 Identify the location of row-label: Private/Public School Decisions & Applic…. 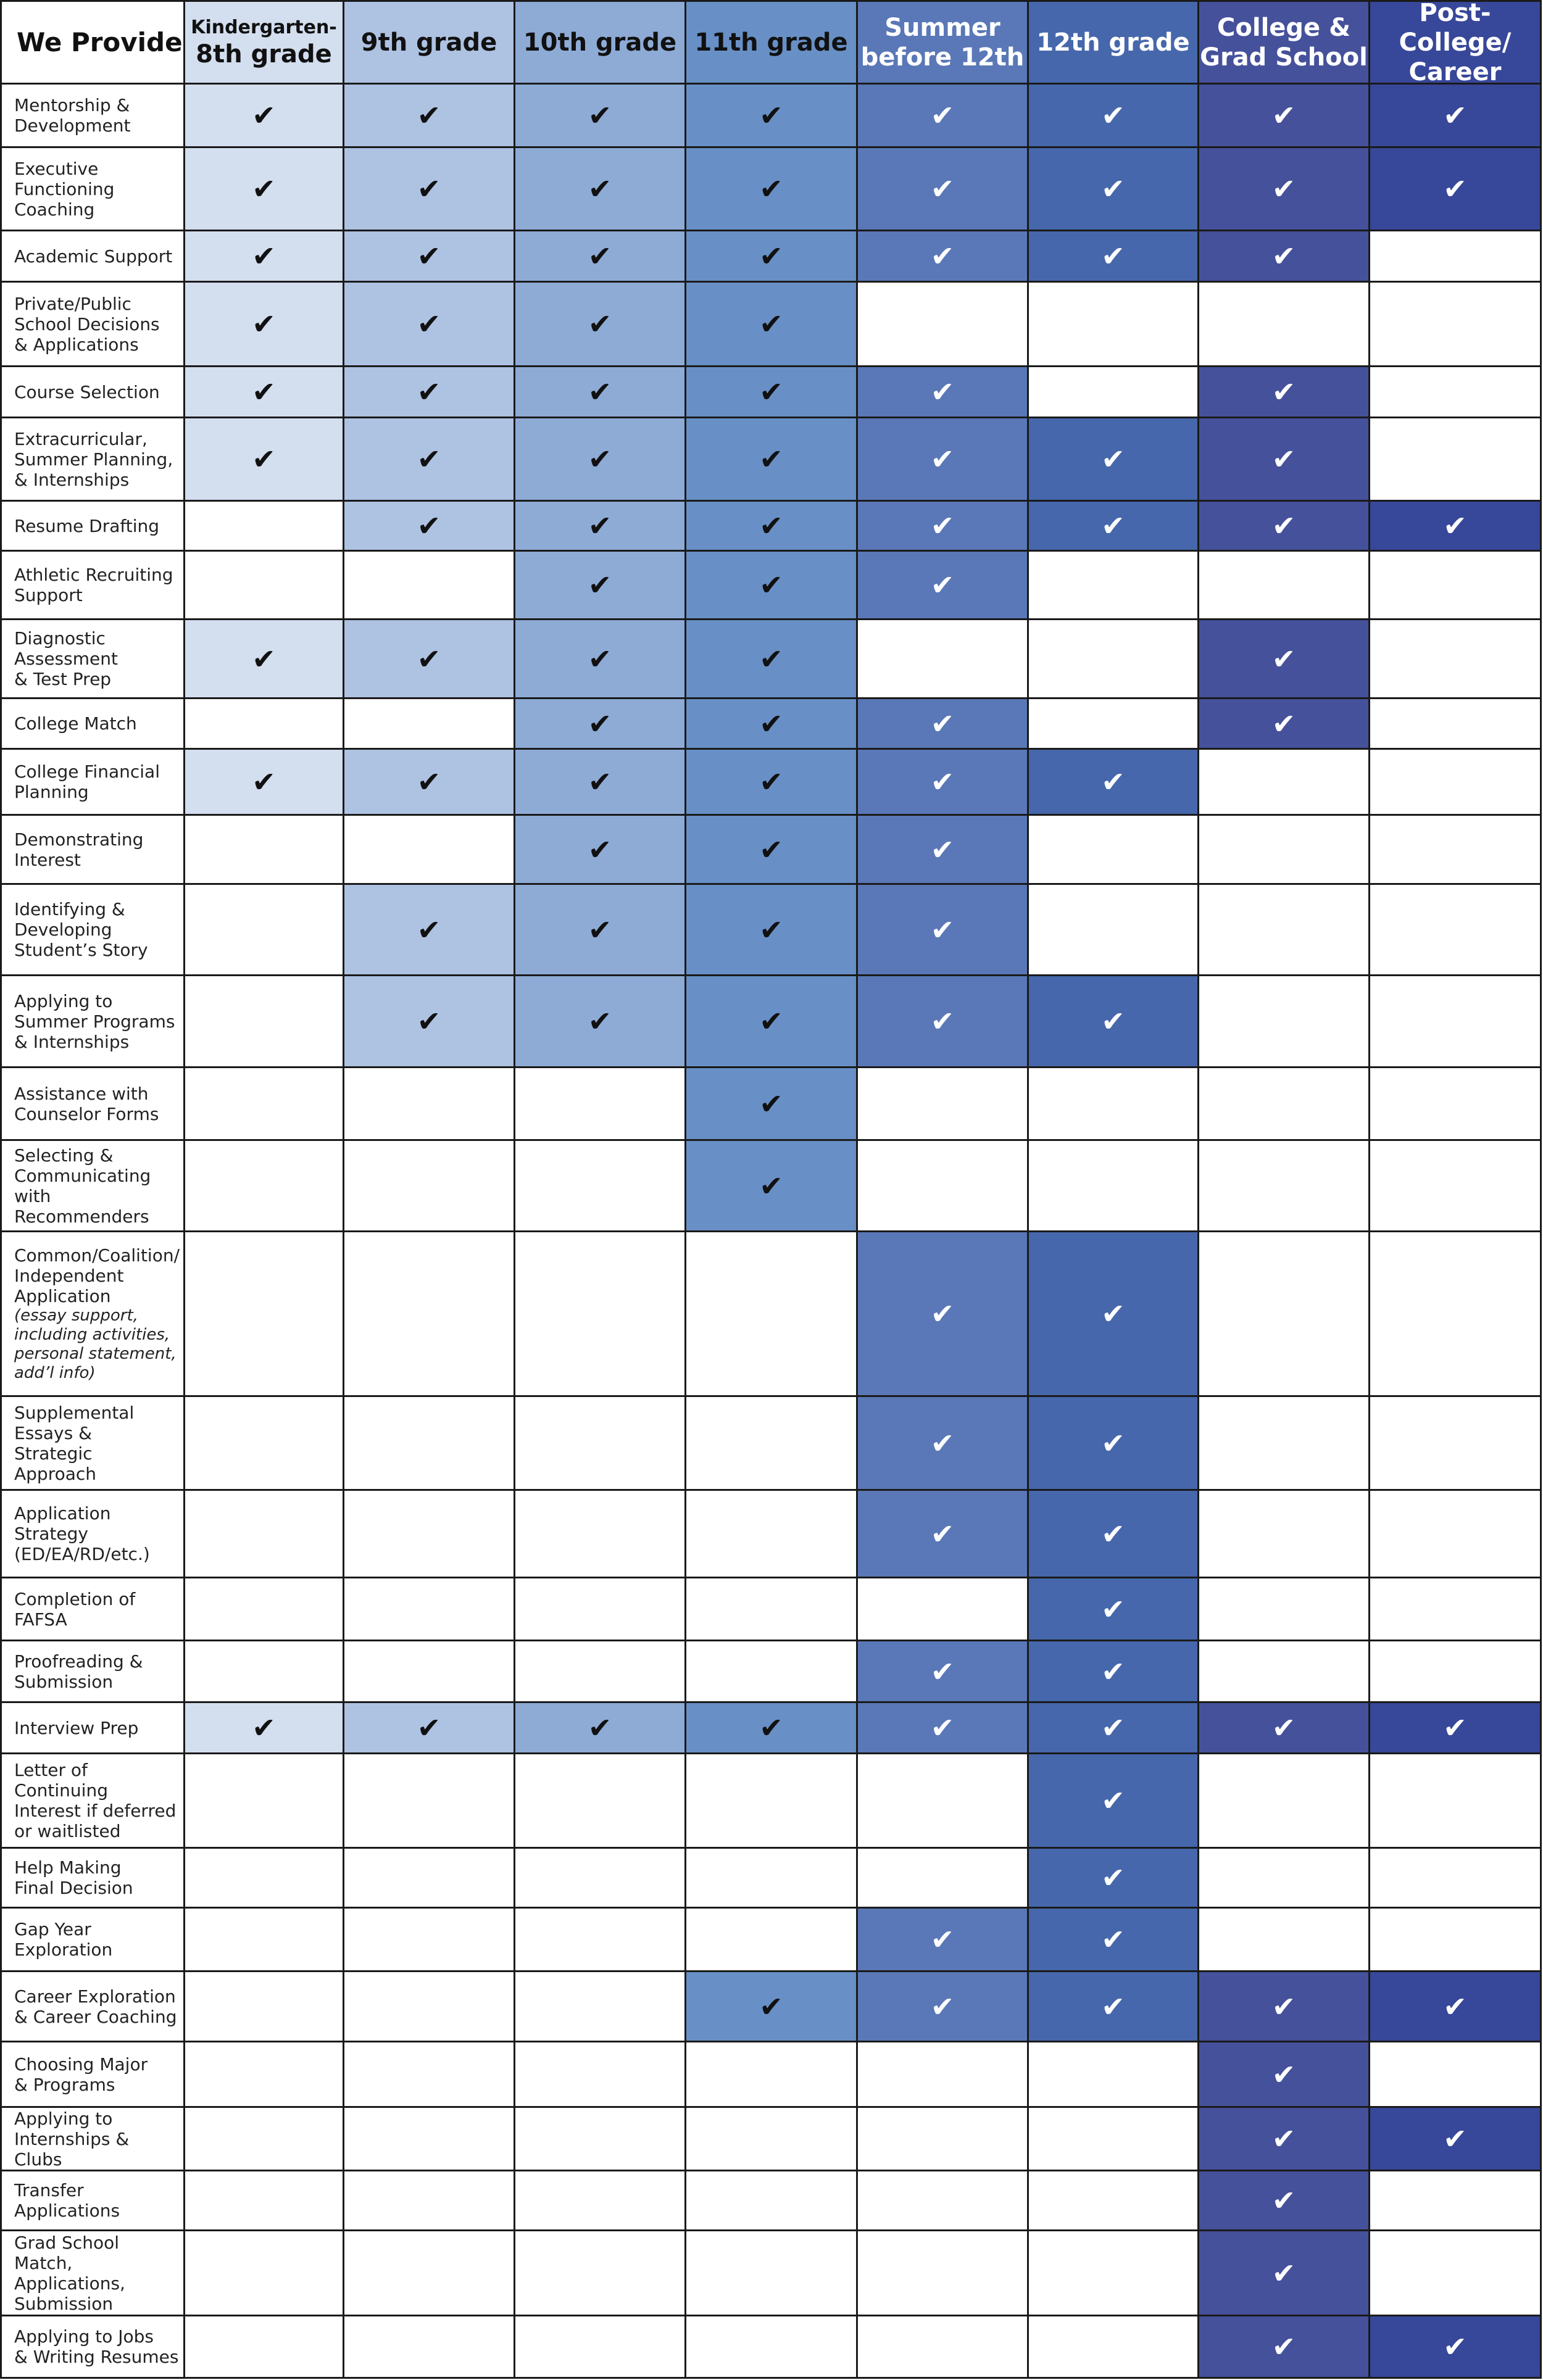
(87, 324).